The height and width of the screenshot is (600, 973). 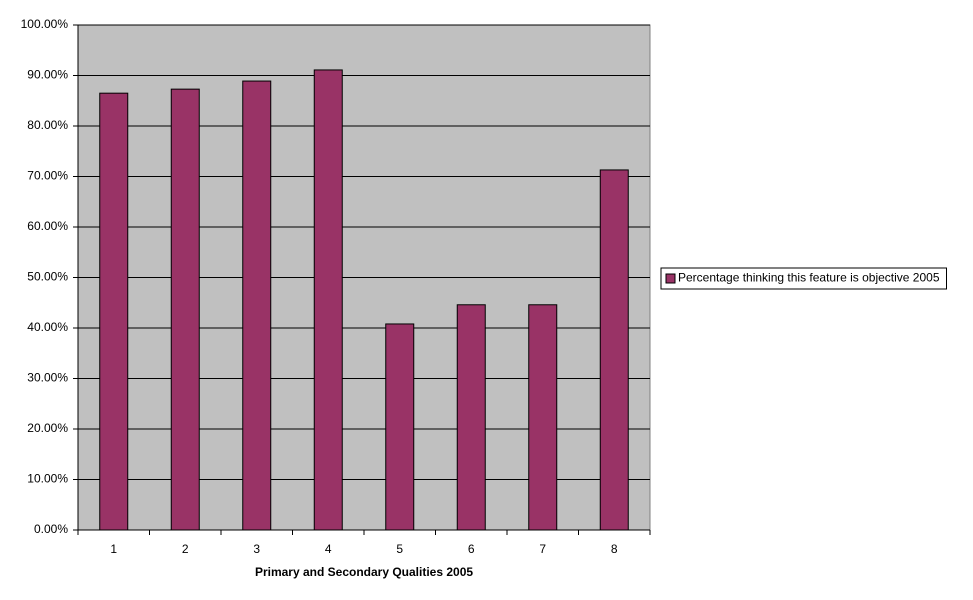 I want to click on y-tick-label: 40.00%, so click(x=47, y=327).